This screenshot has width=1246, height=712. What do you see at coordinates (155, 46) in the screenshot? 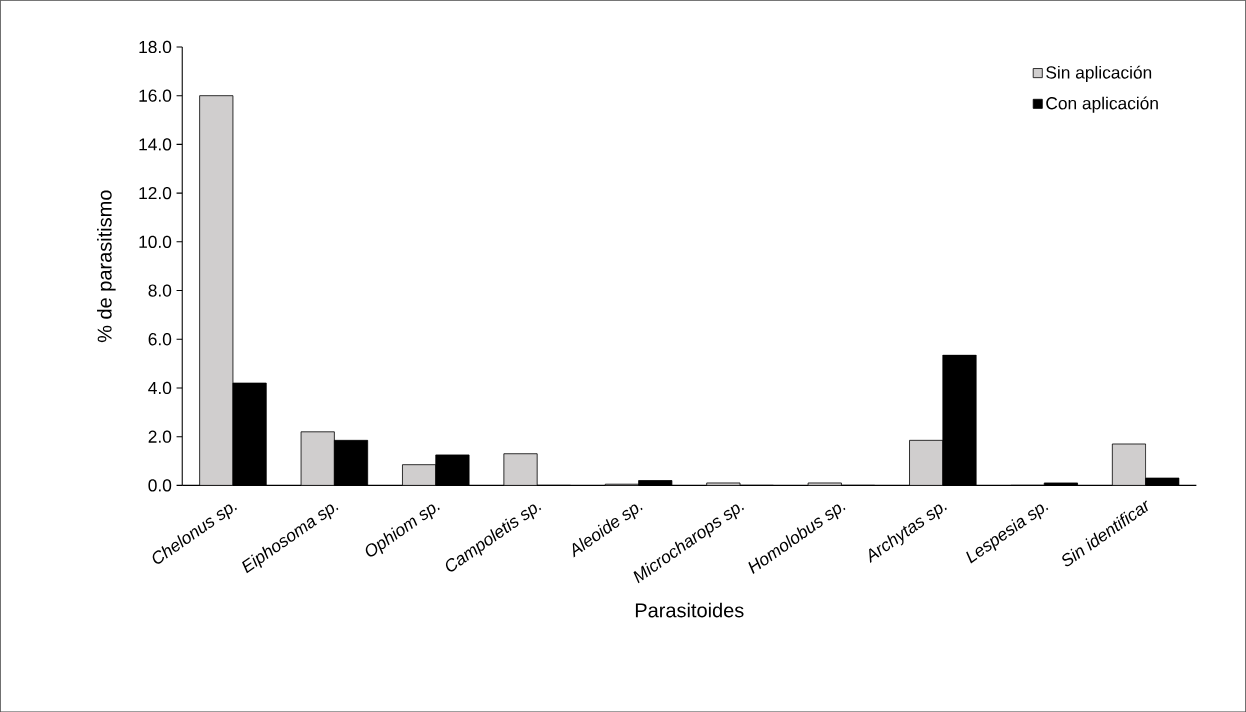
I see `y-tick-label: 18.0` at bounding box center [155, 46].